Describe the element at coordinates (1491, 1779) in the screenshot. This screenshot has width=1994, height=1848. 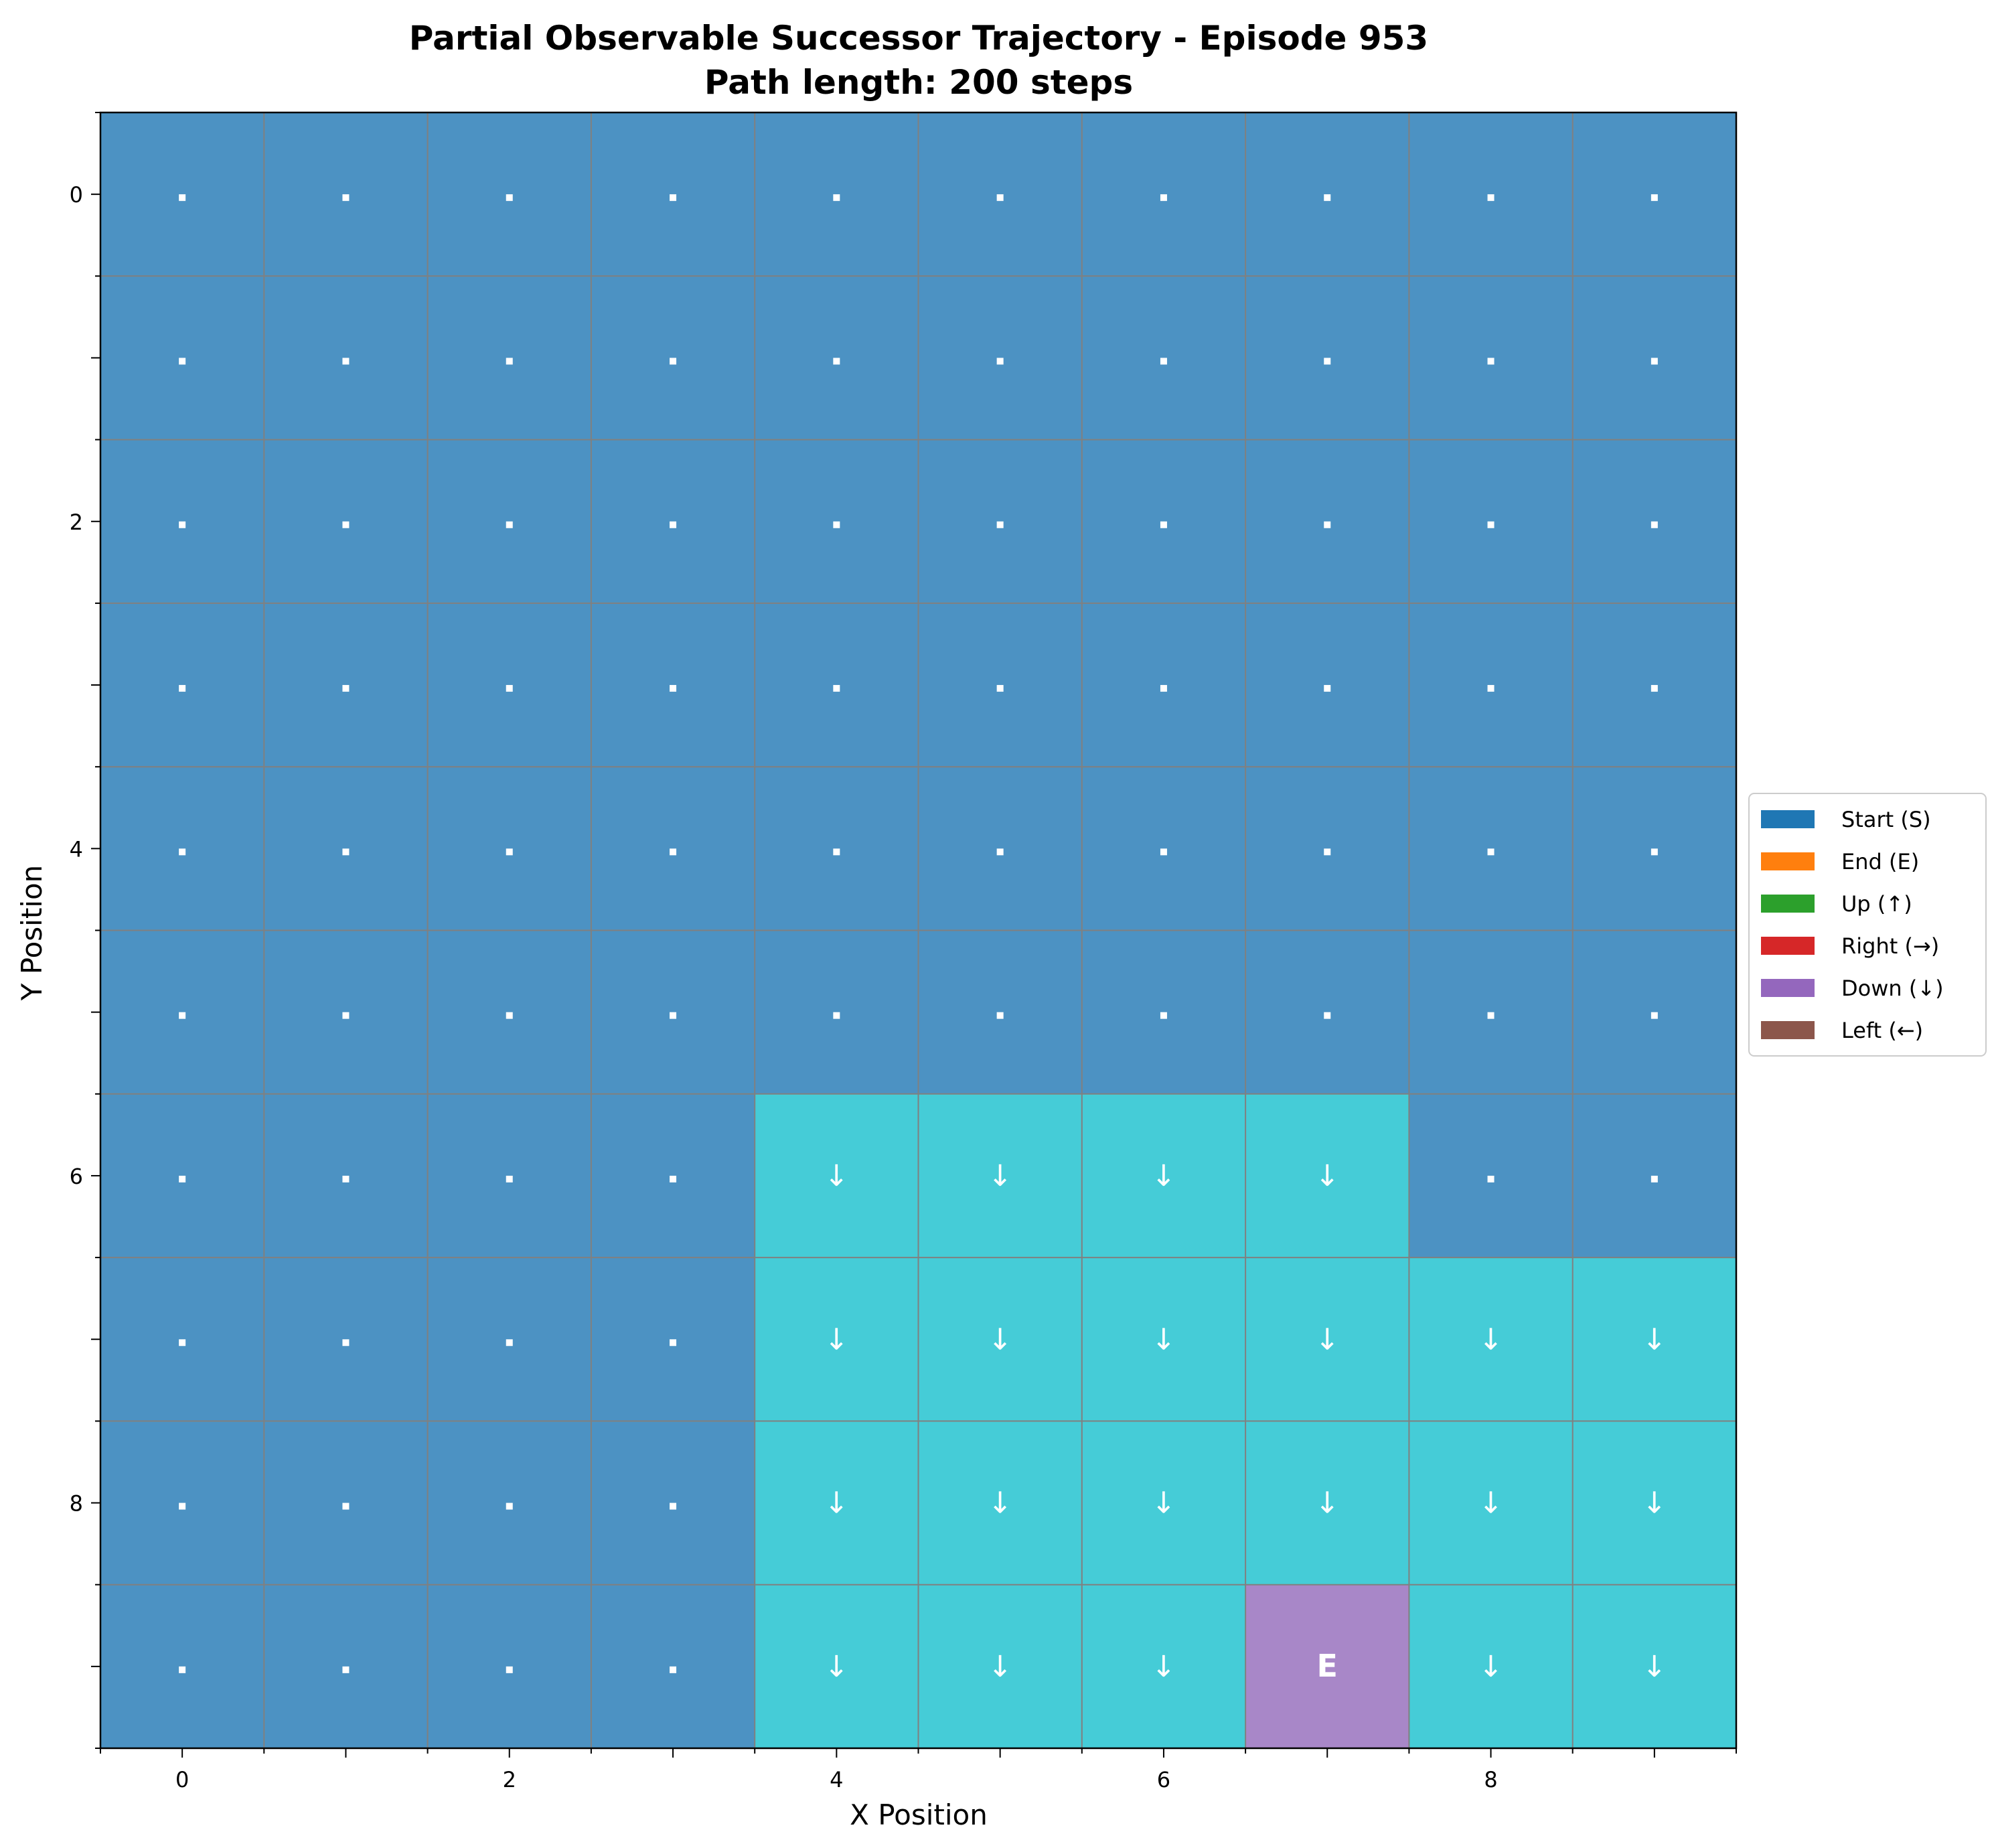
I see `x-tick-label: 8` at that location.